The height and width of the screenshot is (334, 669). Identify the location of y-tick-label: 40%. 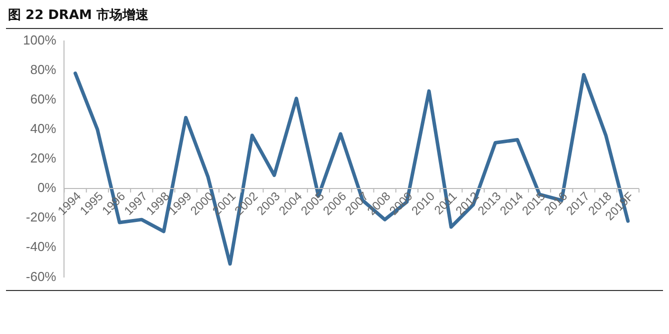
(43, 128).